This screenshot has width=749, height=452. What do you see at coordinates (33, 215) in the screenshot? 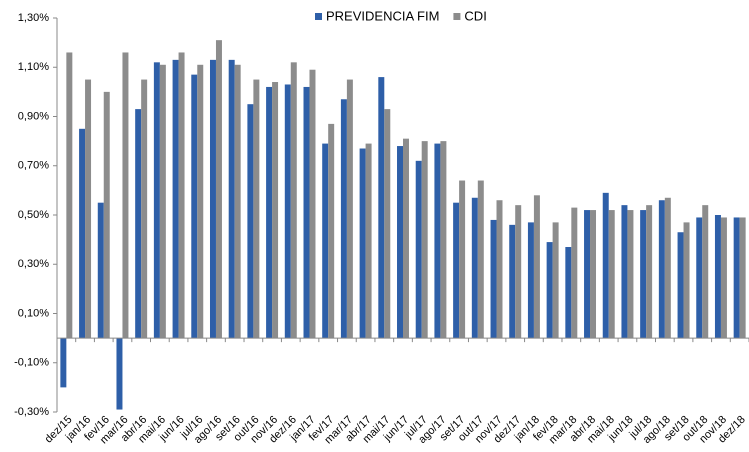
I see `y-tick-label: 0,50%` at bounding box center [33, 215].